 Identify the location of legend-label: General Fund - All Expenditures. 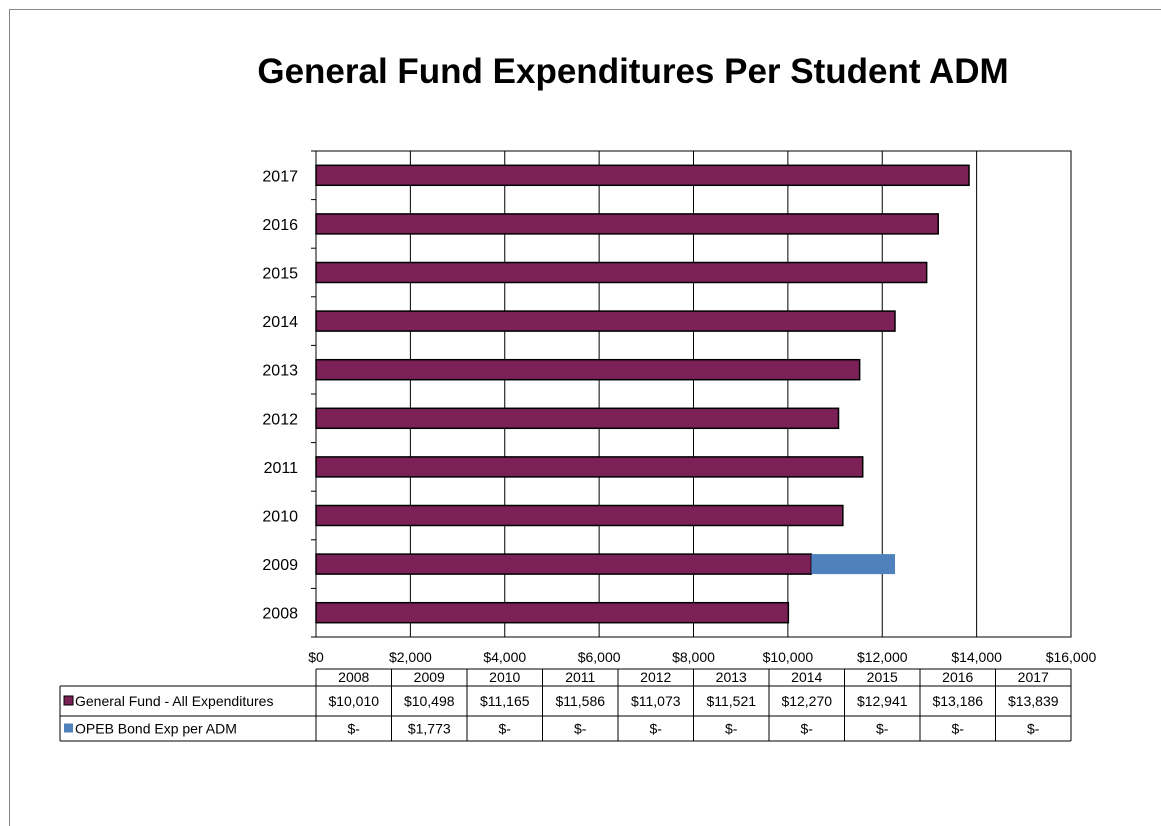
(174, 701).